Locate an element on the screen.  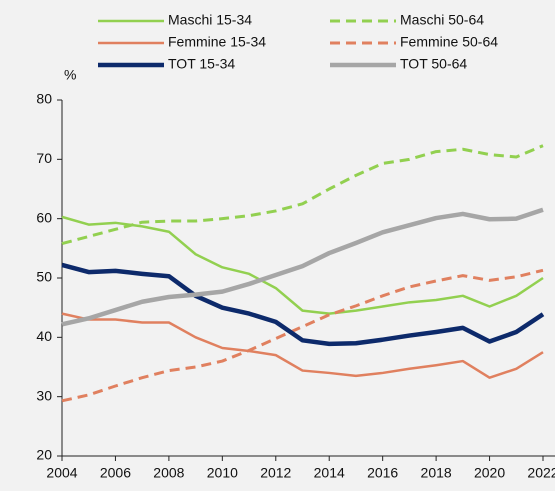
legend-label: Femmine 50-64 is located at coordinates (449, 42).